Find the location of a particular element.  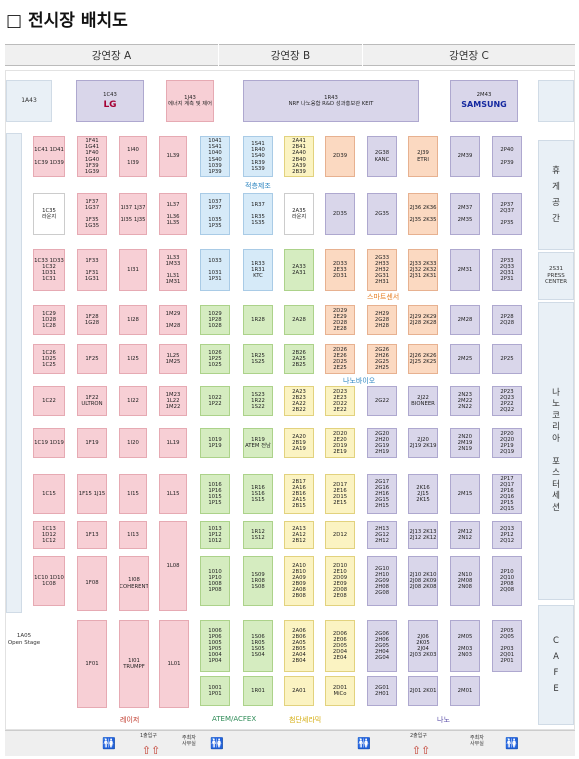

booth-j3: 1I15 is located at coordinates (133, 494).